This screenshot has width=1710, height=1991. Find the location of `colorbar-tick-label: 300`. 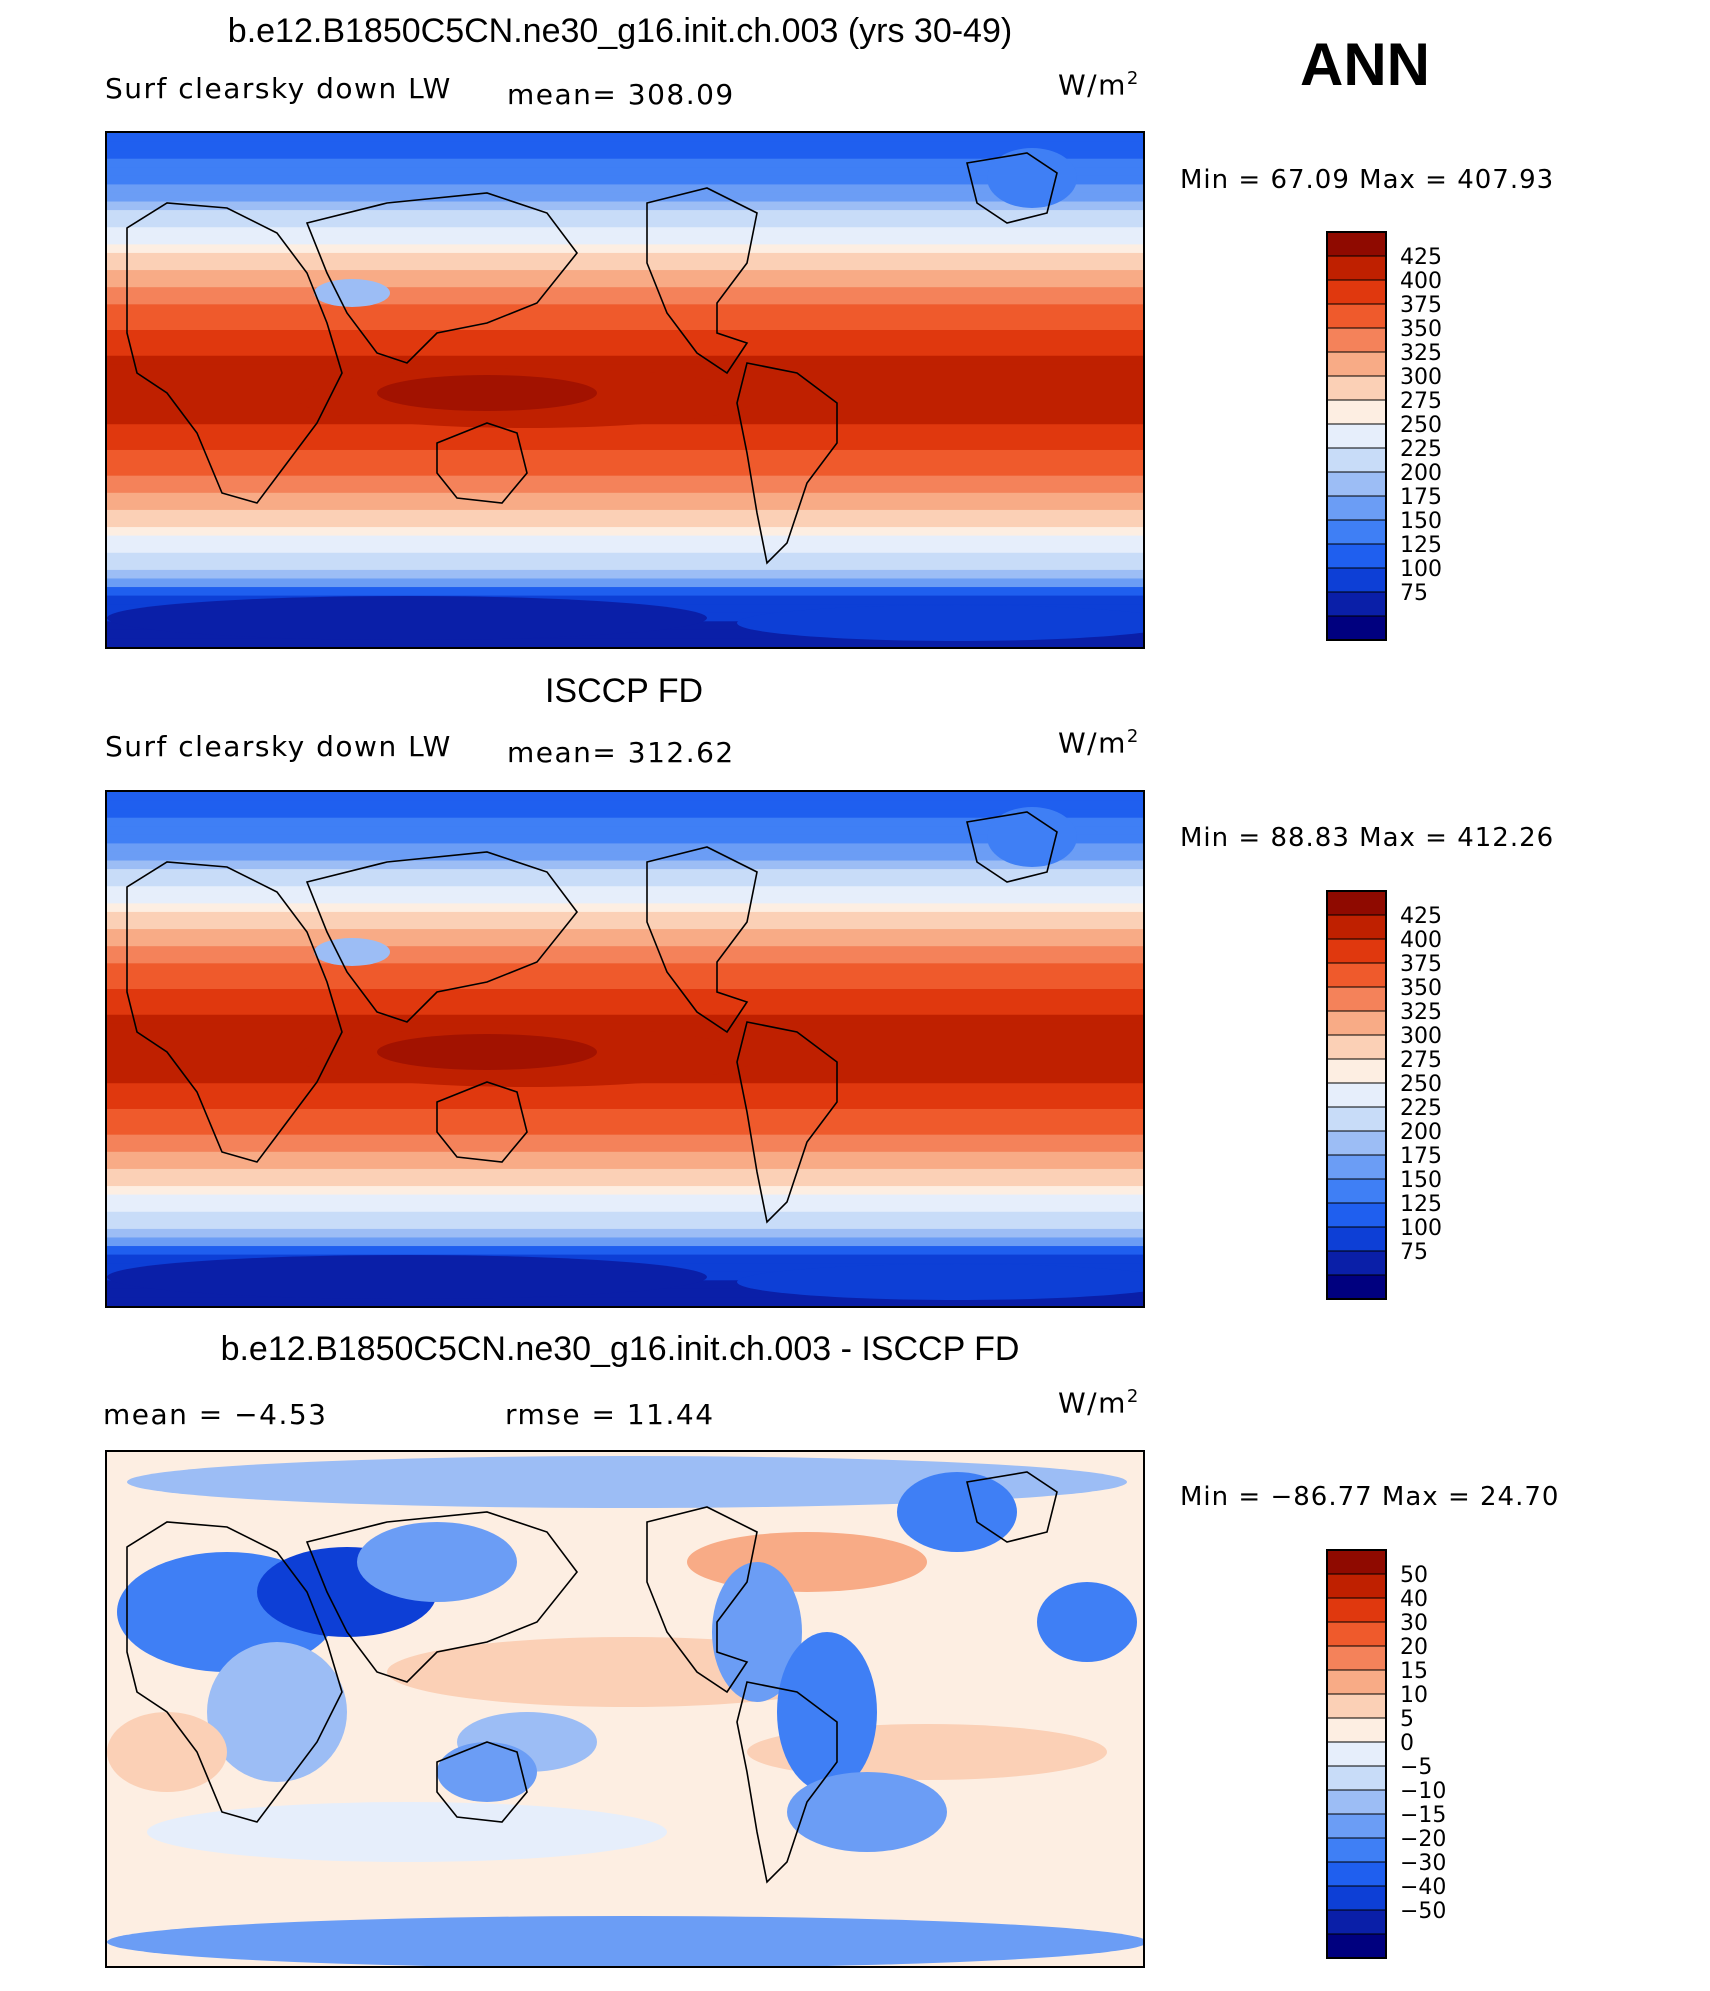

colorbar-tick-label: 300 is located at coordinates (1421, 377).